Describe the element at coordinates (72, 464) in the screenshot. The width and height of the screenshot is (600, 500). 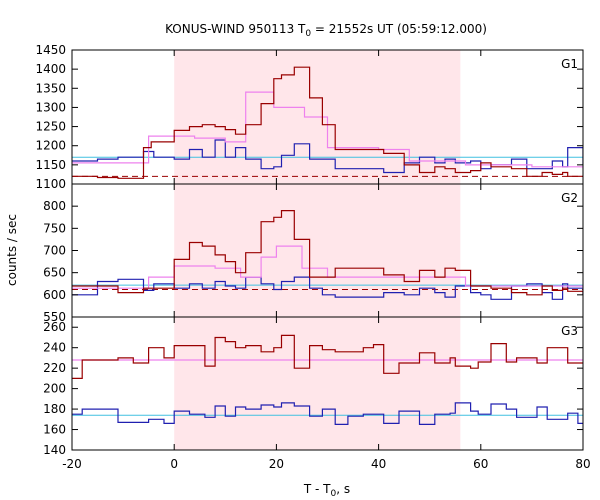
I see `x-tick-label: -20` at that location.